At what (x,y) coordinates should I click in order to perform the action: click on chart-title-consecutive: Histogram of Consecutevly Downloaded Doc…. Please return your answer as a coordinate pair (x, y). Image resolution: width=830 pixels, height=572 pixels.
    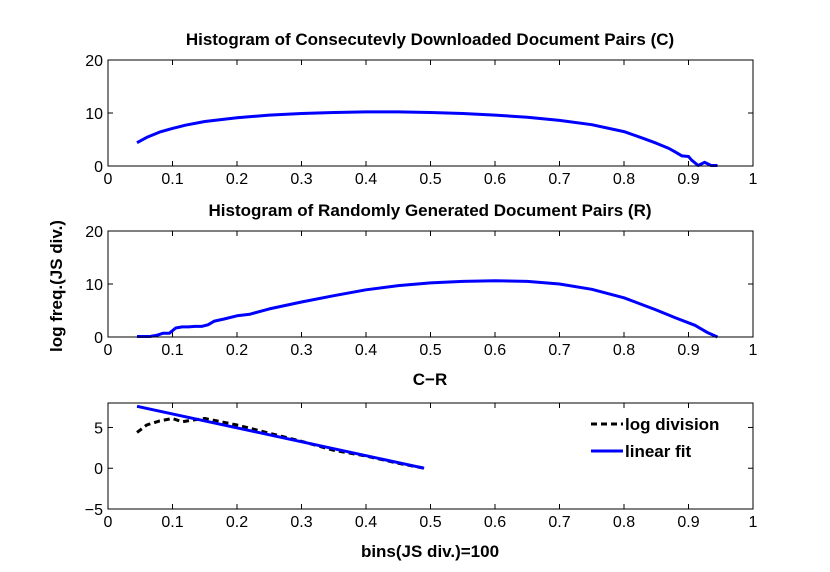
    Looking at the image, I should click on (430, 39).